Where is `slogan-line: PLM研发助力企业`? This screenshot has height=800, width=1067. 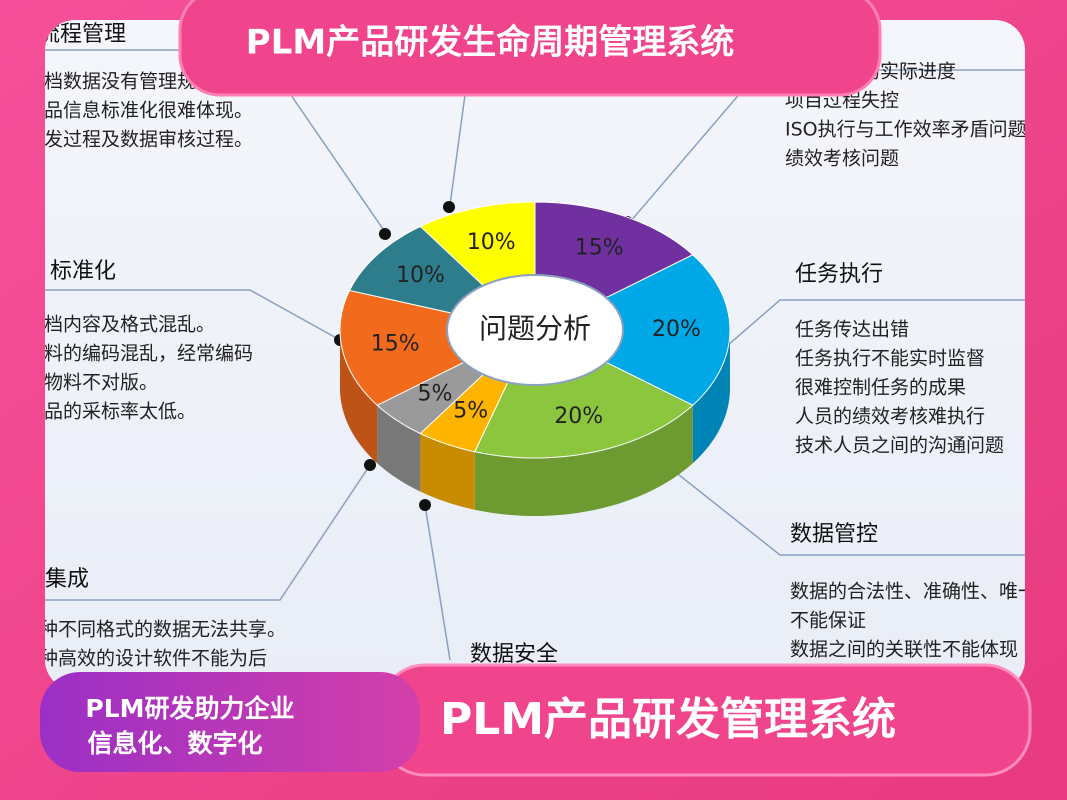 slogan-line: PLM研发助力企业 is located at coordinates (189, 708).